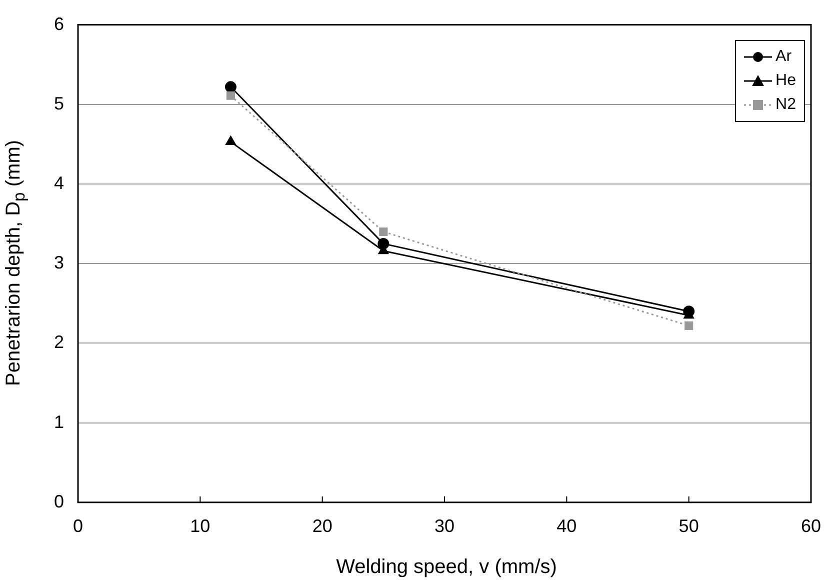  Describe the element at coordinates (59, 342) in the screenshot. I see `y-tick-label: 2` at that location.